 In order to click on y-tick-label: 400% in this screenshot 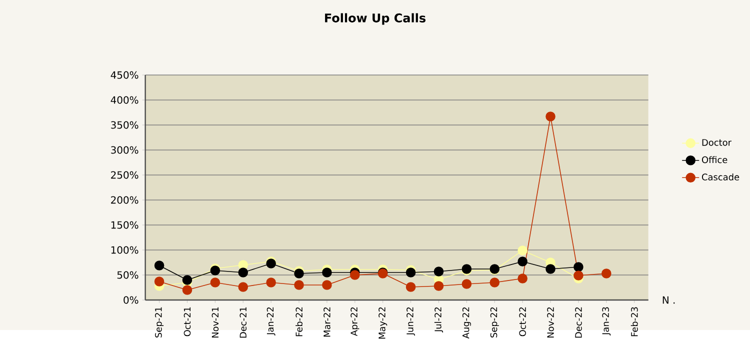, I will do `click(124, 100)`.